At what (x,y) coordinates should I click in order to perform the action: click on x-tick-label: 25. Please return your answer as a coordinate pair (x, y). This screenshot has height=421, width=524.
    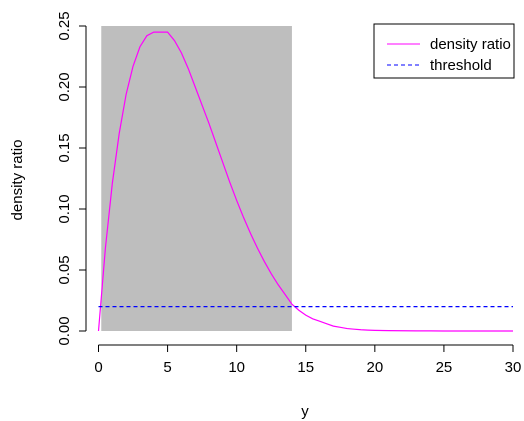
    Looking at the image, I should click on (444, 367).